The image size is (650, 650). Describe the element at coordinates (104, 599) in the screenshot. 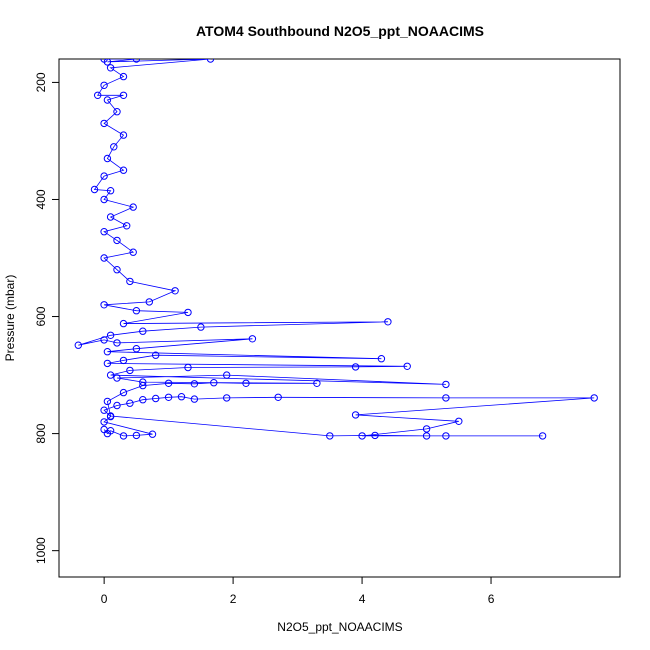

I see `x-tick-label: 0` at that location.